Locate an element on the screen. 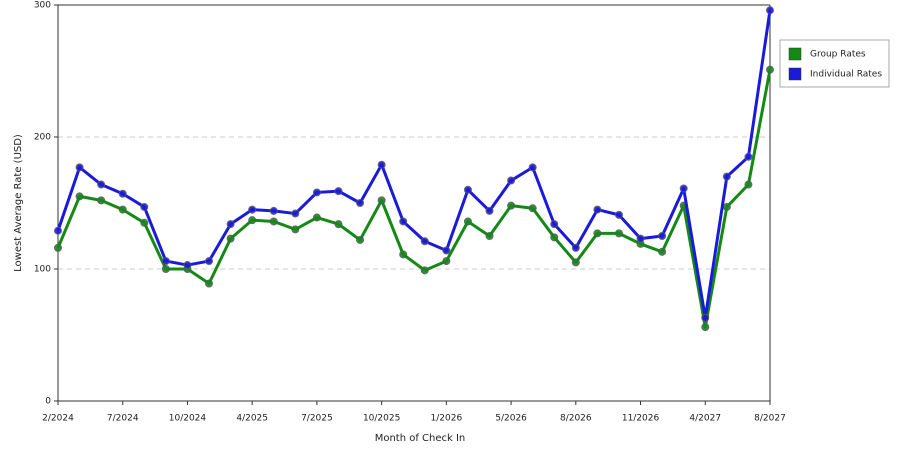  x-tick-label: 4/2027 is located at coordinates (705, 419).